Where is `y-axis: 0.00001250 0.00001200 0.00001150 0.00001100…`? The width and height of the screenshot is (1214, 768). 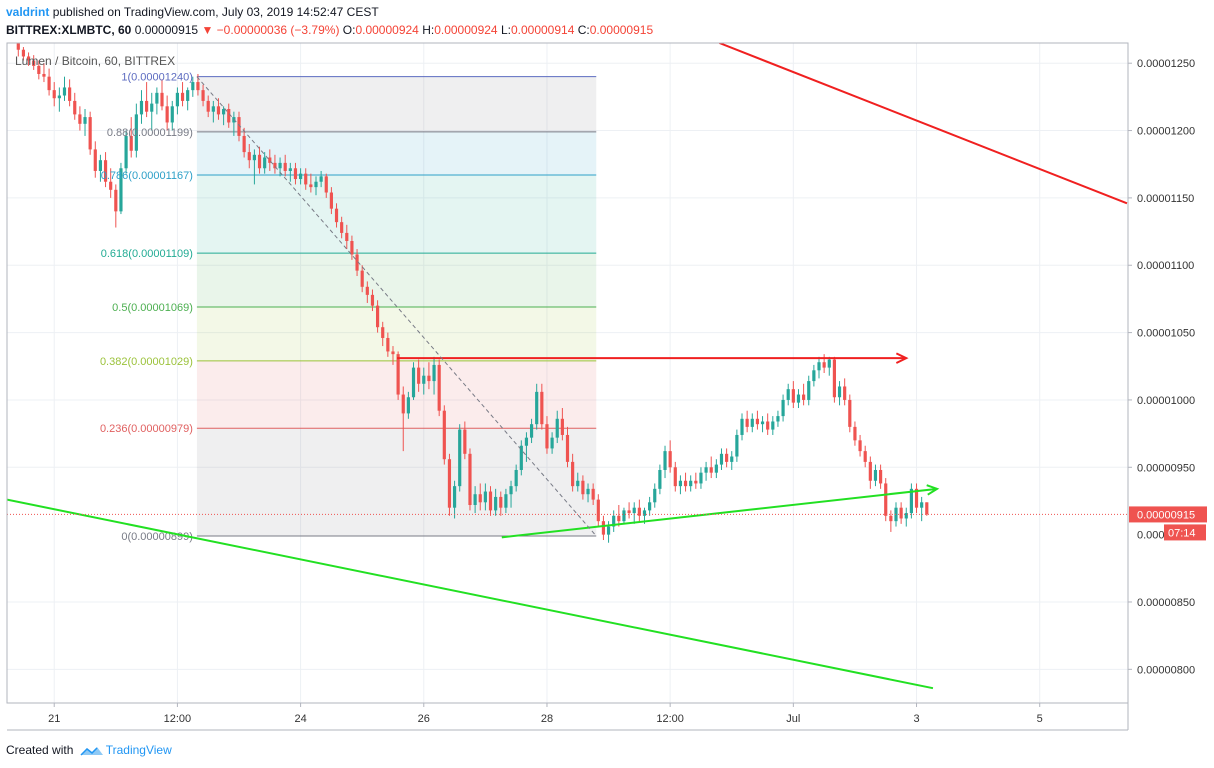
y-axis: 0.00001250 0.00001200 0.00001150 0.00001100… is located at coordinates (1167, 367).